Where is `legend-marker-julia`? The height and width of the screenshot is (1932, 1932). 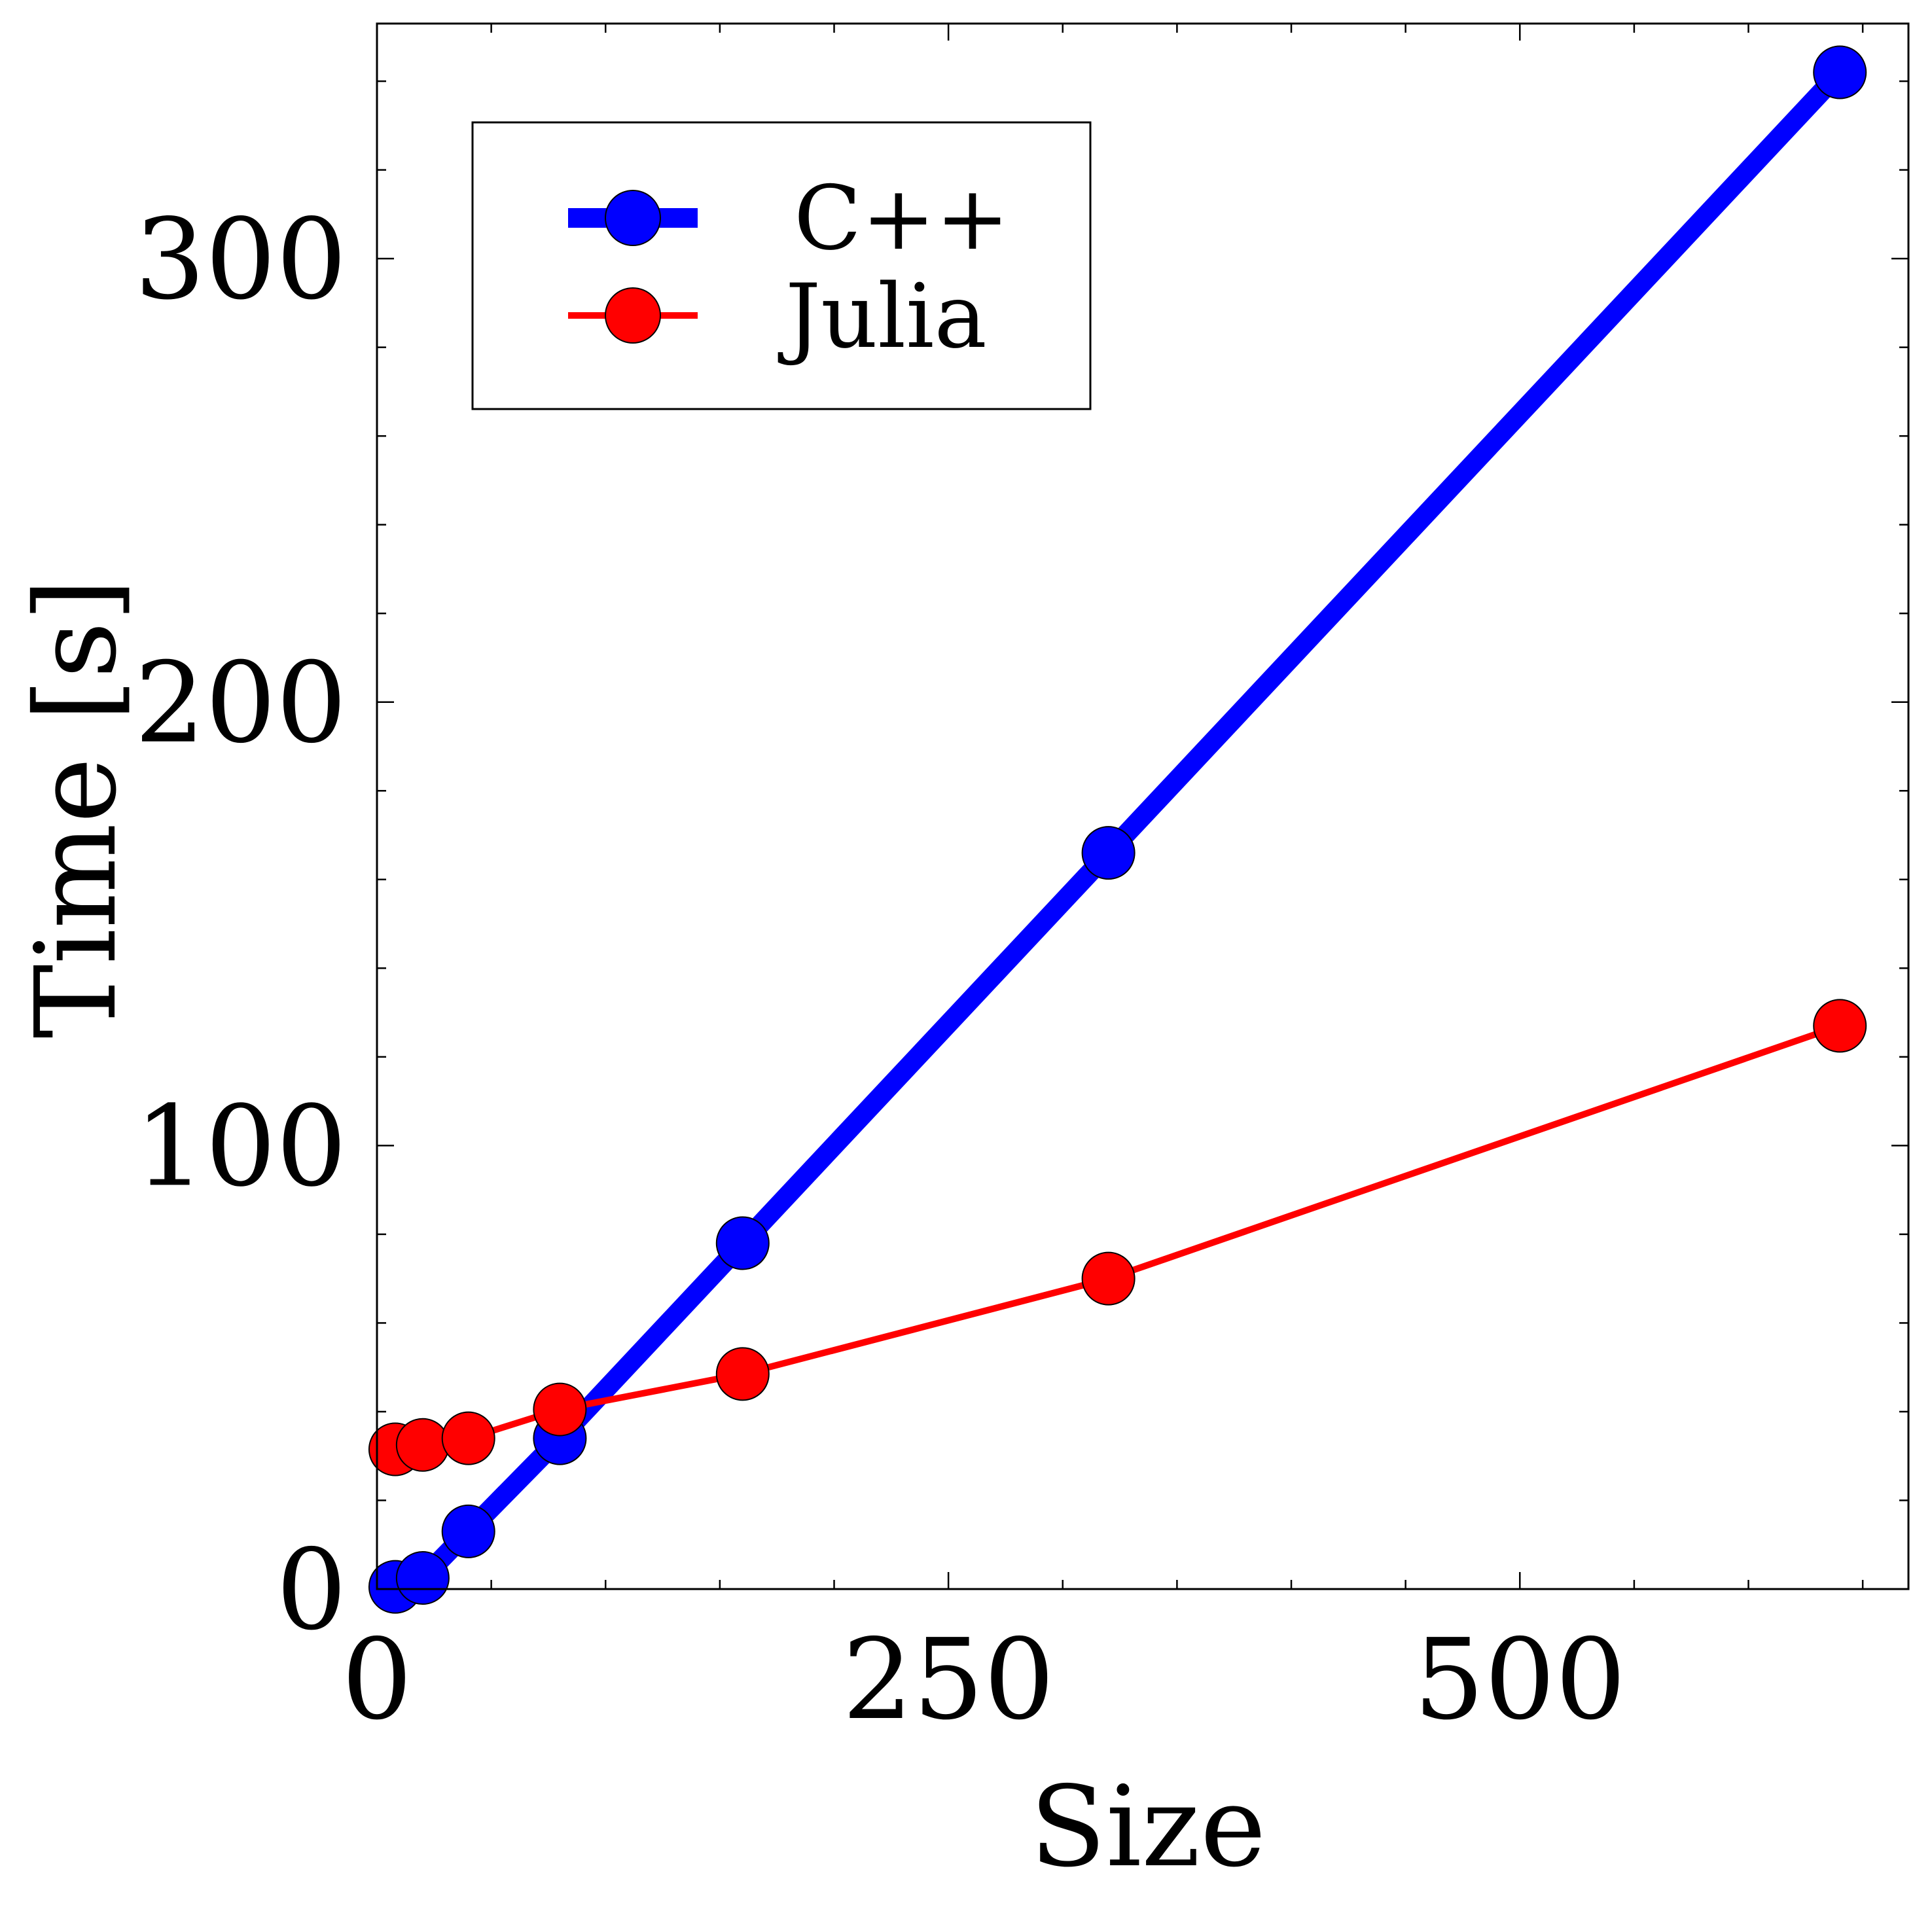 legend-marker-julia is located at coordinates (633, 315).